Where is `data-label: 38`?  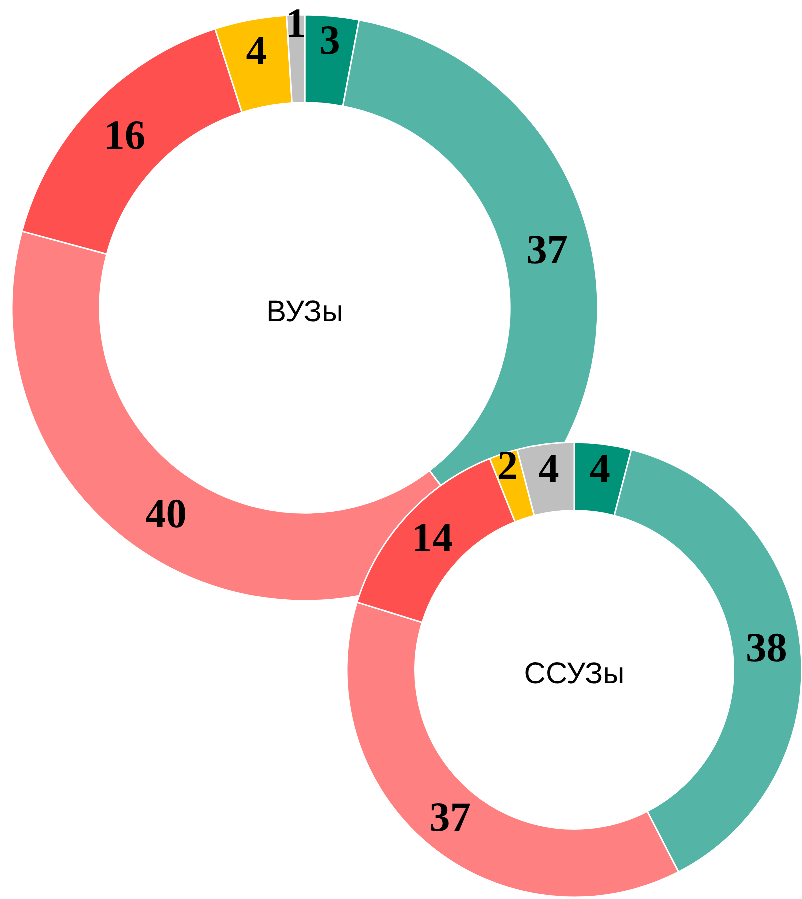
data-label: 38 is located at coordinates (767, 647).